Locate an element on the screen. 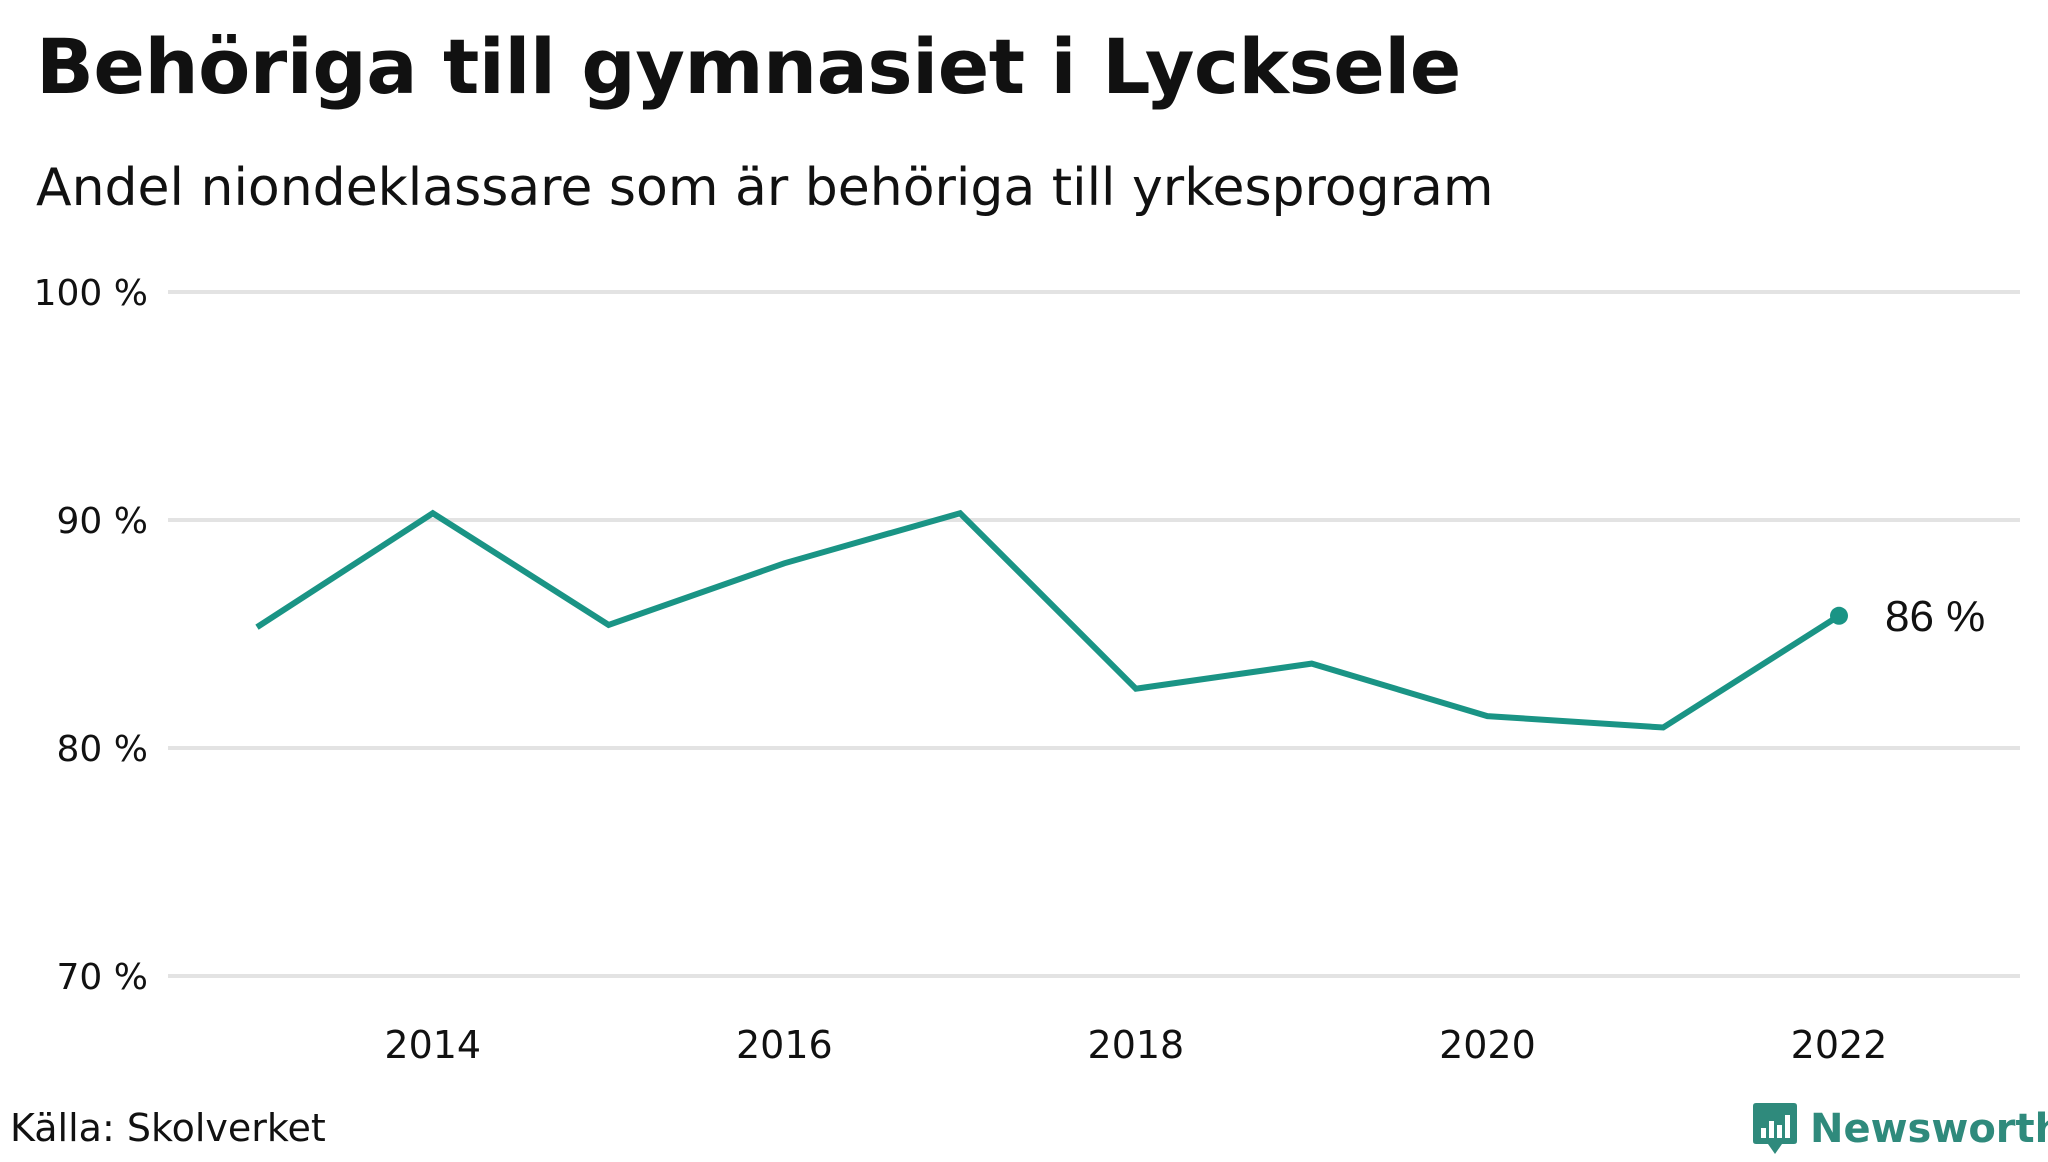 The height and width of the screenshot is (1162, 2048). x-tick-label: 2020 is located at coordinates (1487, 1045).